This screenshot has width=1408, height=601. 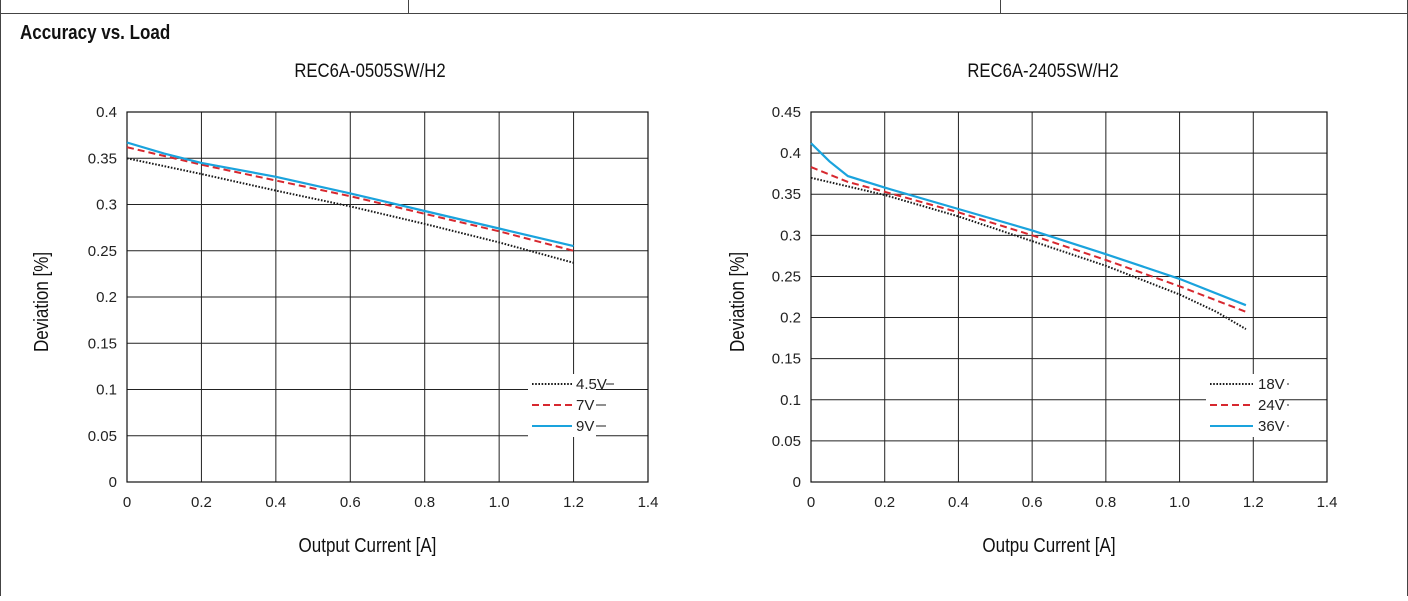 I want to click on series-line-18V, so click(x=1028, y=253).